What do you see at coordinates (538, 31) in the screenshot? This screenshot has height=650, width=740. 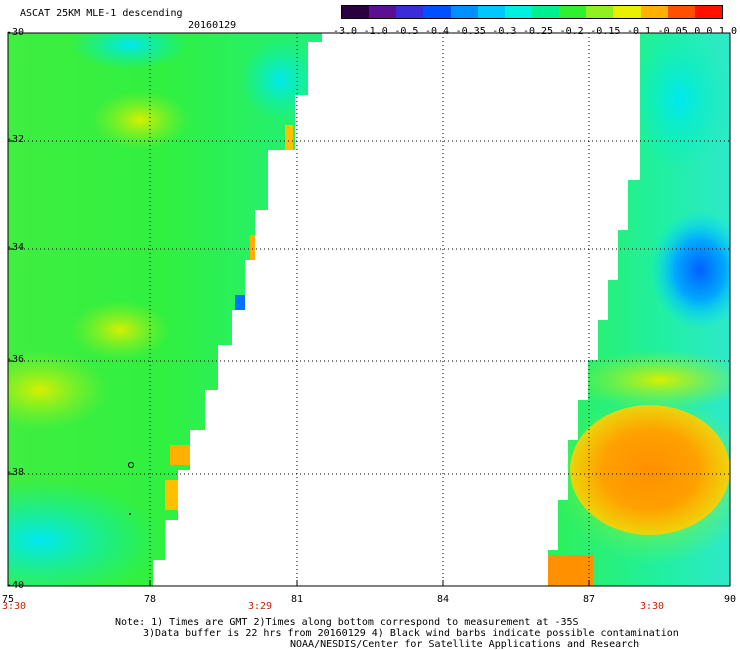 I see `colorbar-label: -0.25` at bounding box center [538, 31].